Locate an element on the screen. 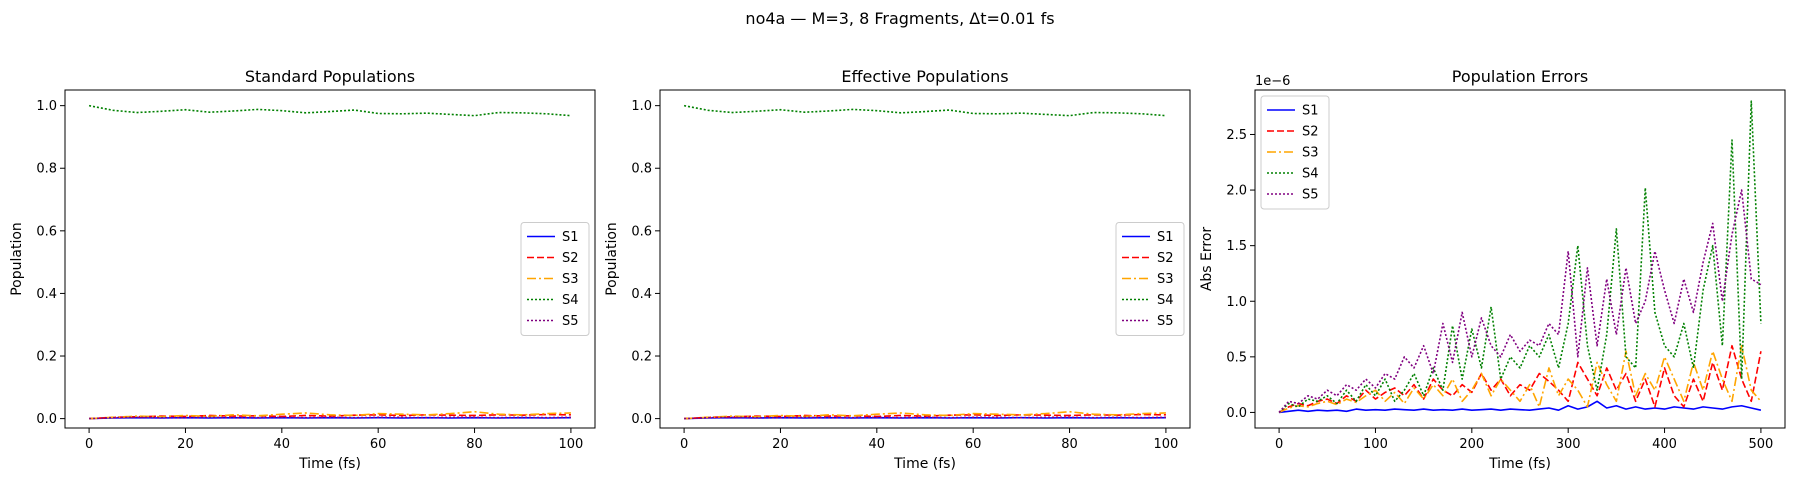 This screenshot has height=500, width=1800. series-line-s1 is located at coordinates (1520, 407).